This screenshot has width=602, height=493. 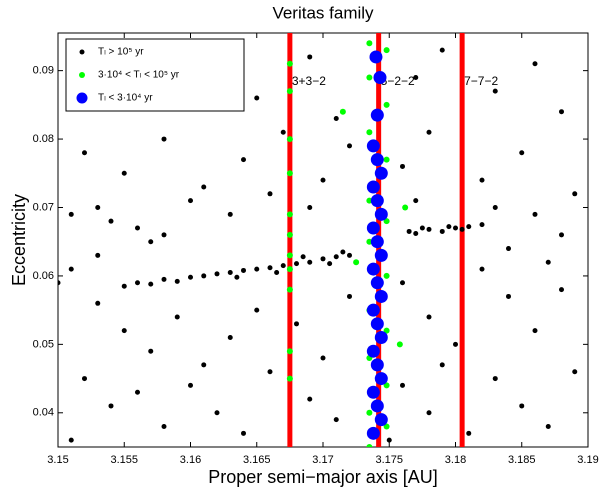 I want to click on x-tick-label: 3.165, so click(x=257, y=460).